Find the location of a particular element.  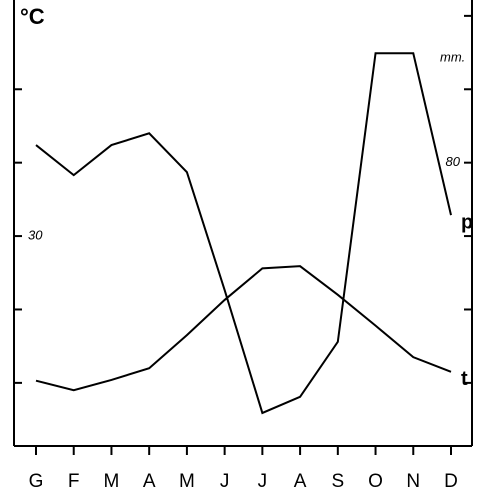

x-tick-label: O is located at coordinates (375, 481).